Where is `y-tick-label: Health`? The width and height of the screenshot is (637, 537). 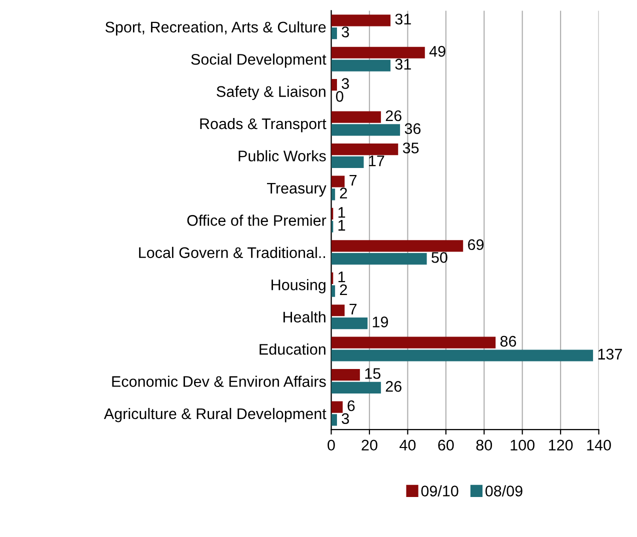 y-tick-label: Health is located at coordinates (304, 317).